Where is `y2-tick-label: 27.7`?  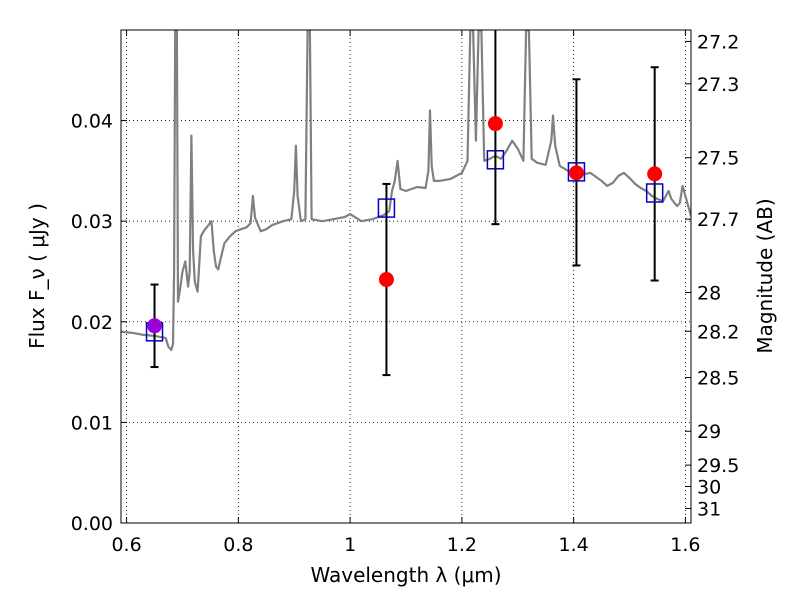
y2-tick-label: 27.7 is located at coordinates (718, 220).